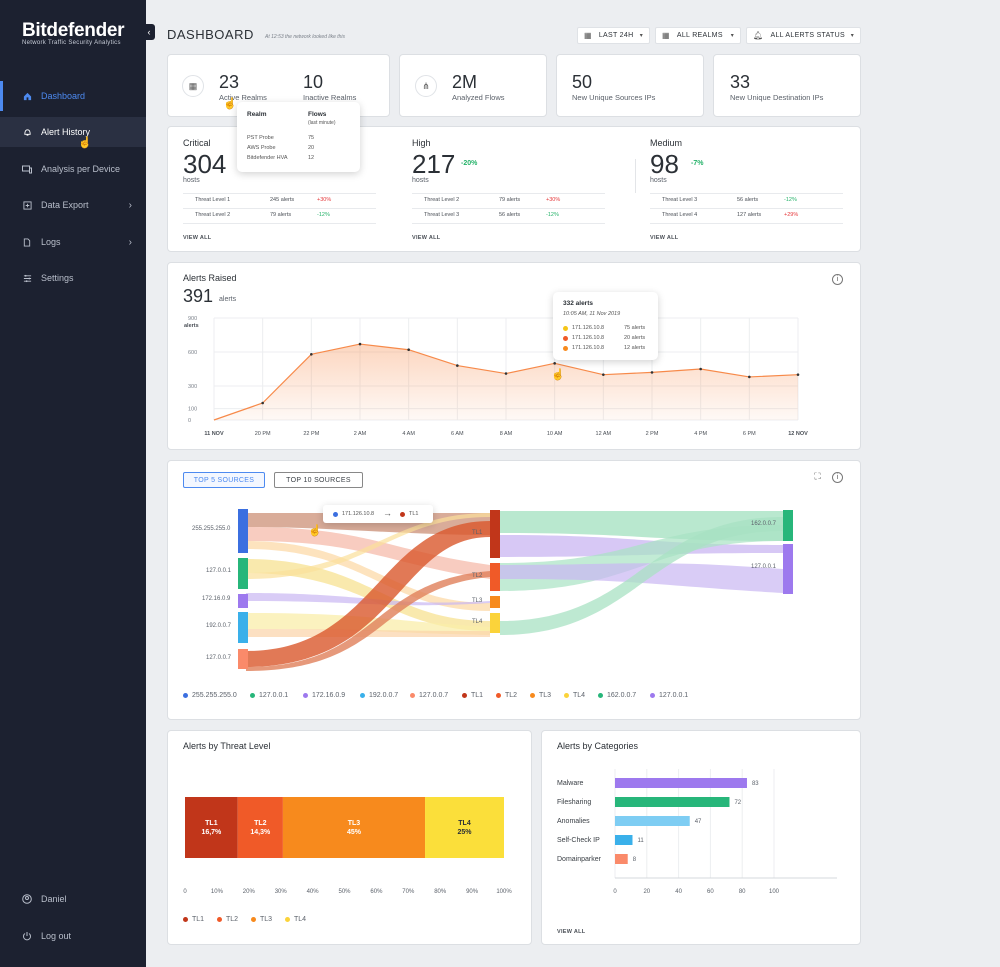 Image resolution: width=1000 pixels, height=967 pixels. I want to click on threat-level-change: +29%, so click(791, 215).